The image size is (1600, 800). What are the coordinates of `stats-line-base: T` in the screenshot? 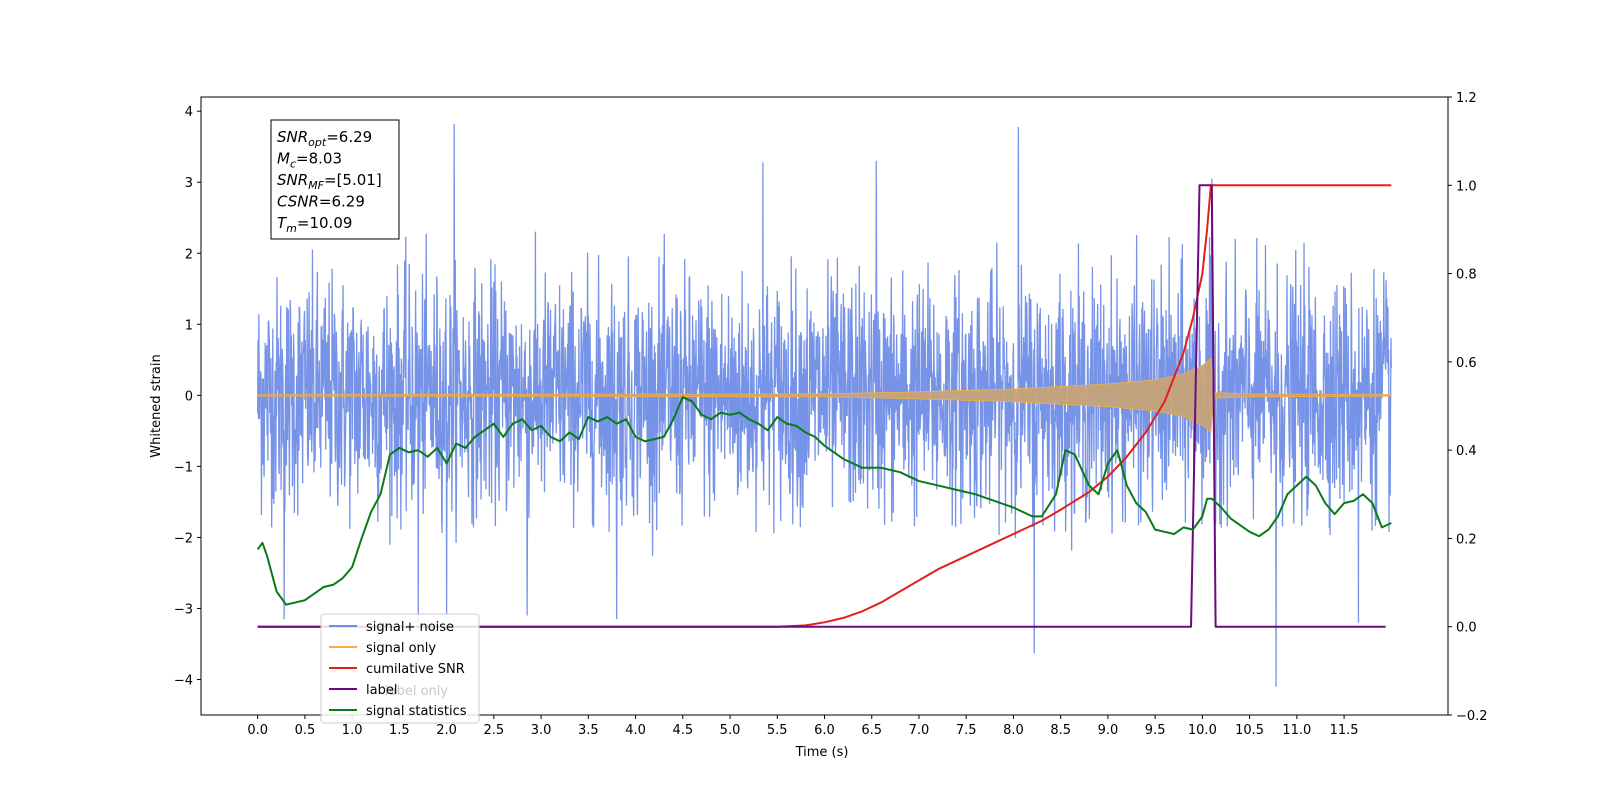 It's located at (282, 223).